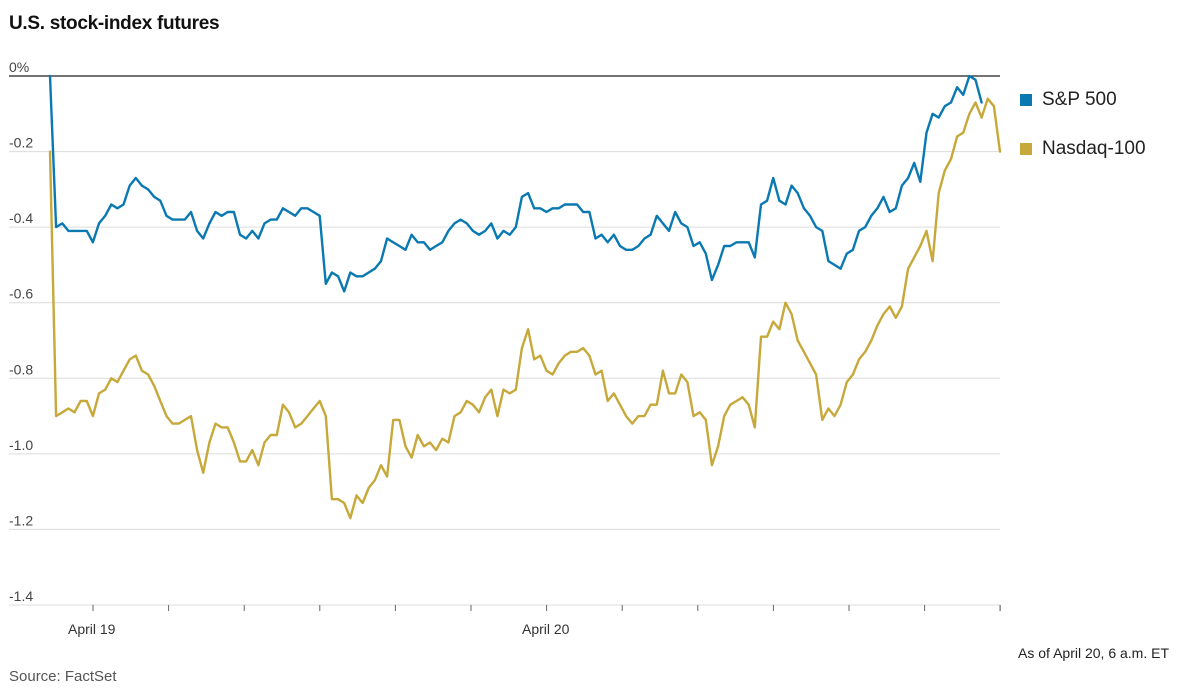 The height and width of the screenshot is (695, 1182). I want to click on y-tick-label: -0.6, so click(21, 294).